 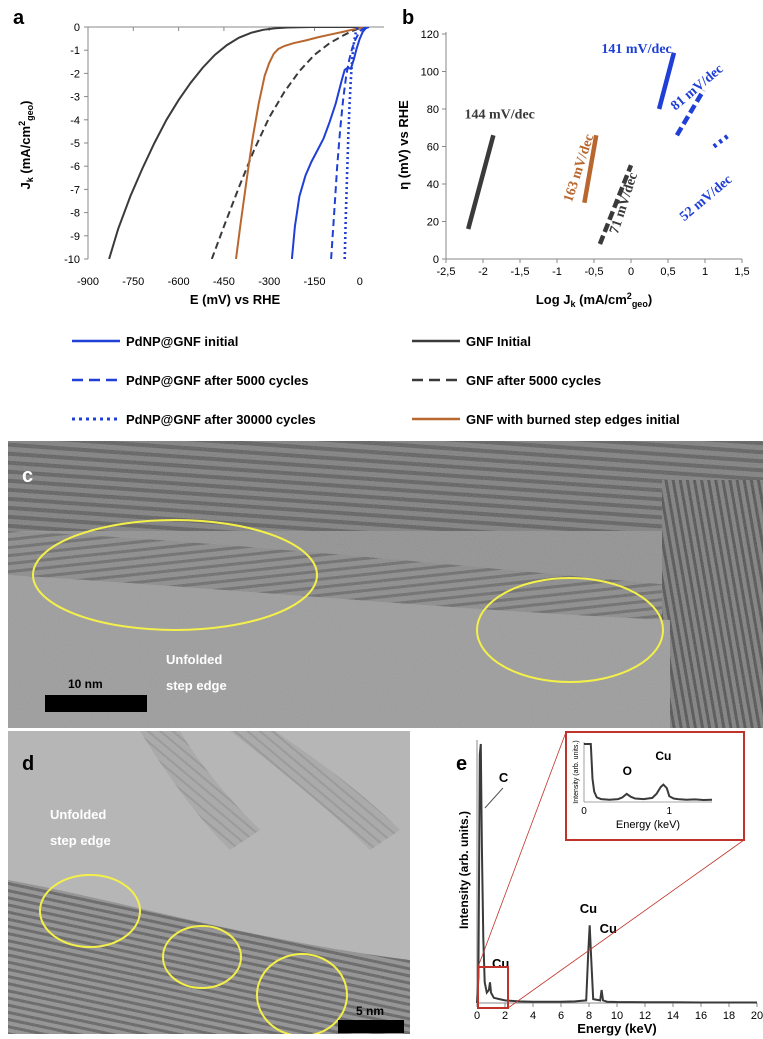 What do you see at coordinates (670, 811) in the screenshot?
I see `inset-x-tick-label: 1` at bounding box center [670, 811].